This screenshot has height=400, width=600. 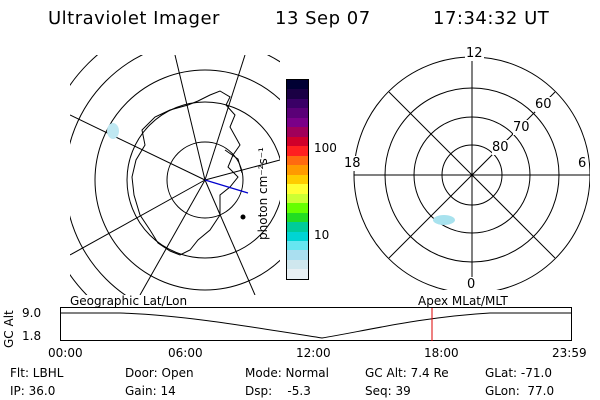 What do you see at coordinates (322, 235) in the screenshot?
I see `colorbar-tick-10: 10` at bounding box center [322, 235].